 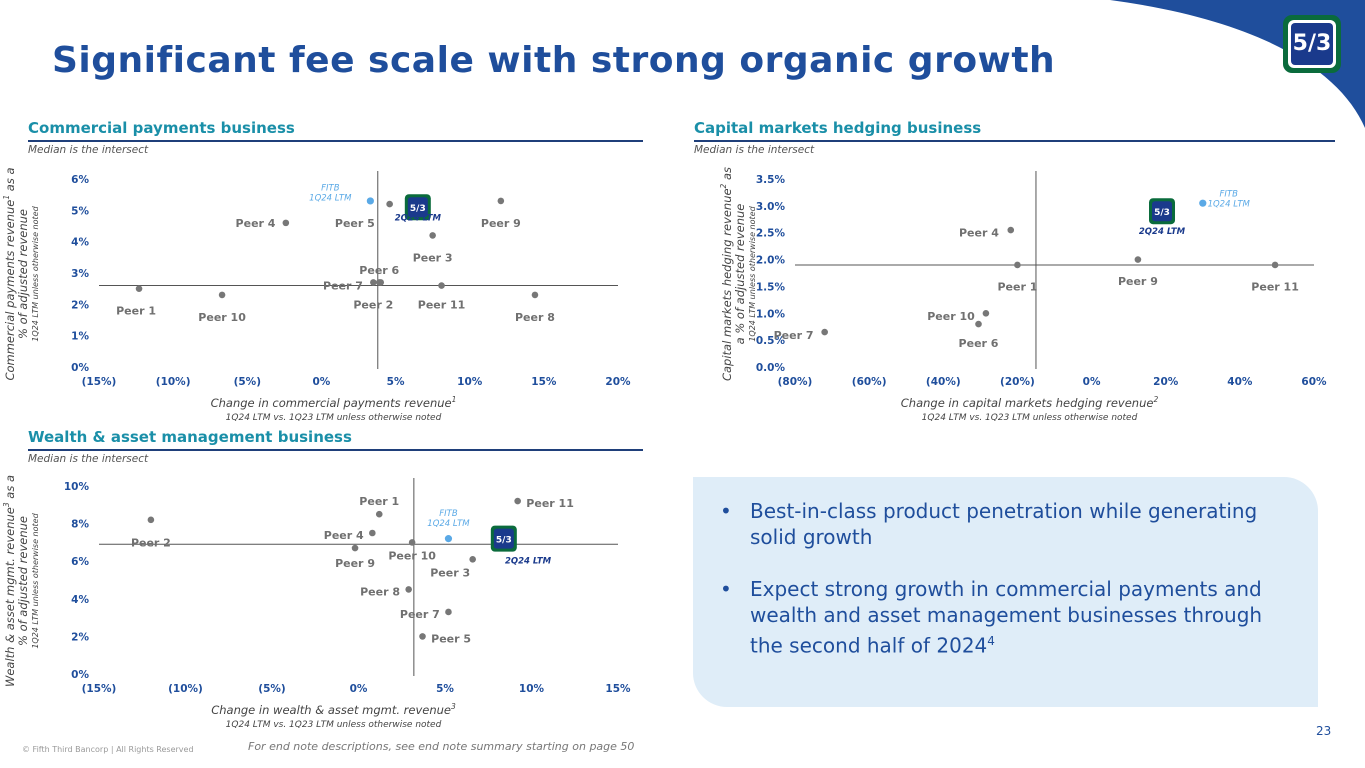 What do you see at coordinates (450, 572) in the screenshot?
I see `scatter-point-label: Peer 3` at bounding box center [450, 572].